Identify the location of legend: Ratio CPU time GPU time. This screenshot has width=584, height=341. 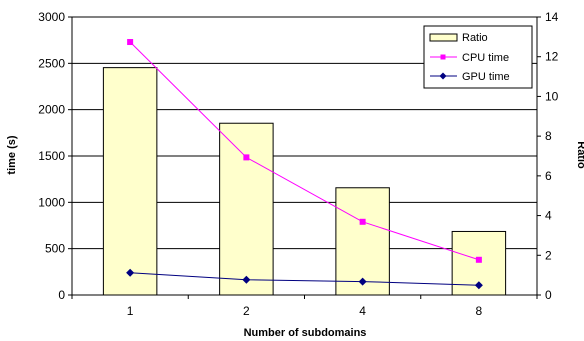
(478, 57).